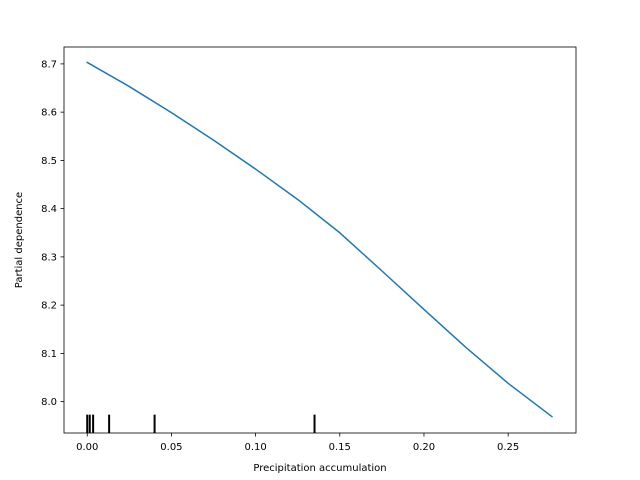 The height and width of the screenshot is (480, 640). What do you see at coordinates (201, 423) in the screenshot?
I see `rug-marks` at bounding box center [201, 423].